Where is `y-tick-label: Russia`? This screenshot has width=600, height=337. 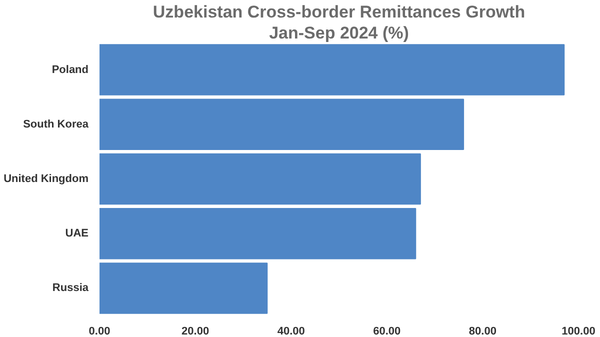
y-tick-label: Russia is located at coordinates (71, 288).